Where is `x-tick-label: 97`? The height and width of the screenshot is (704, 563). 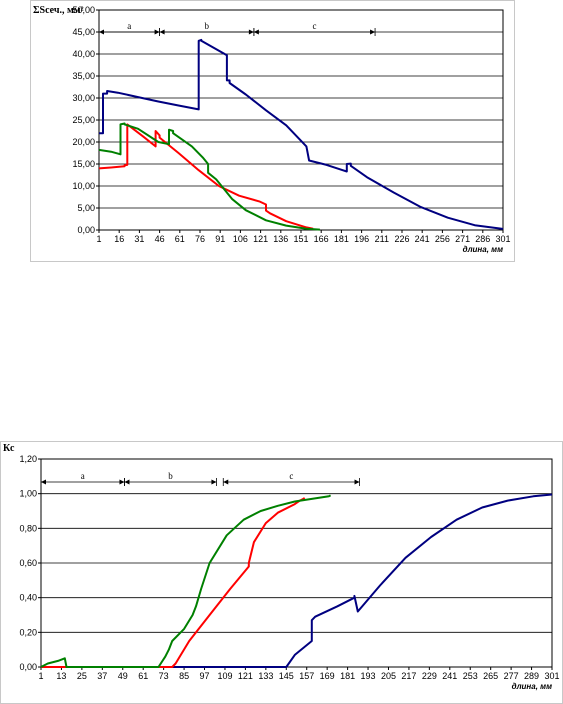
x-tick-label: 97 is located at coordinates (205, 676).